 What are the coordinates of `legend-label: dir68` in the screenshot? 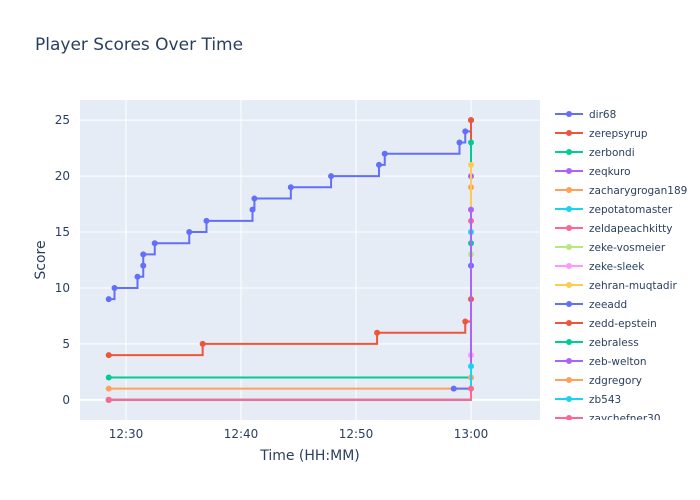 It's located at (602, 115).